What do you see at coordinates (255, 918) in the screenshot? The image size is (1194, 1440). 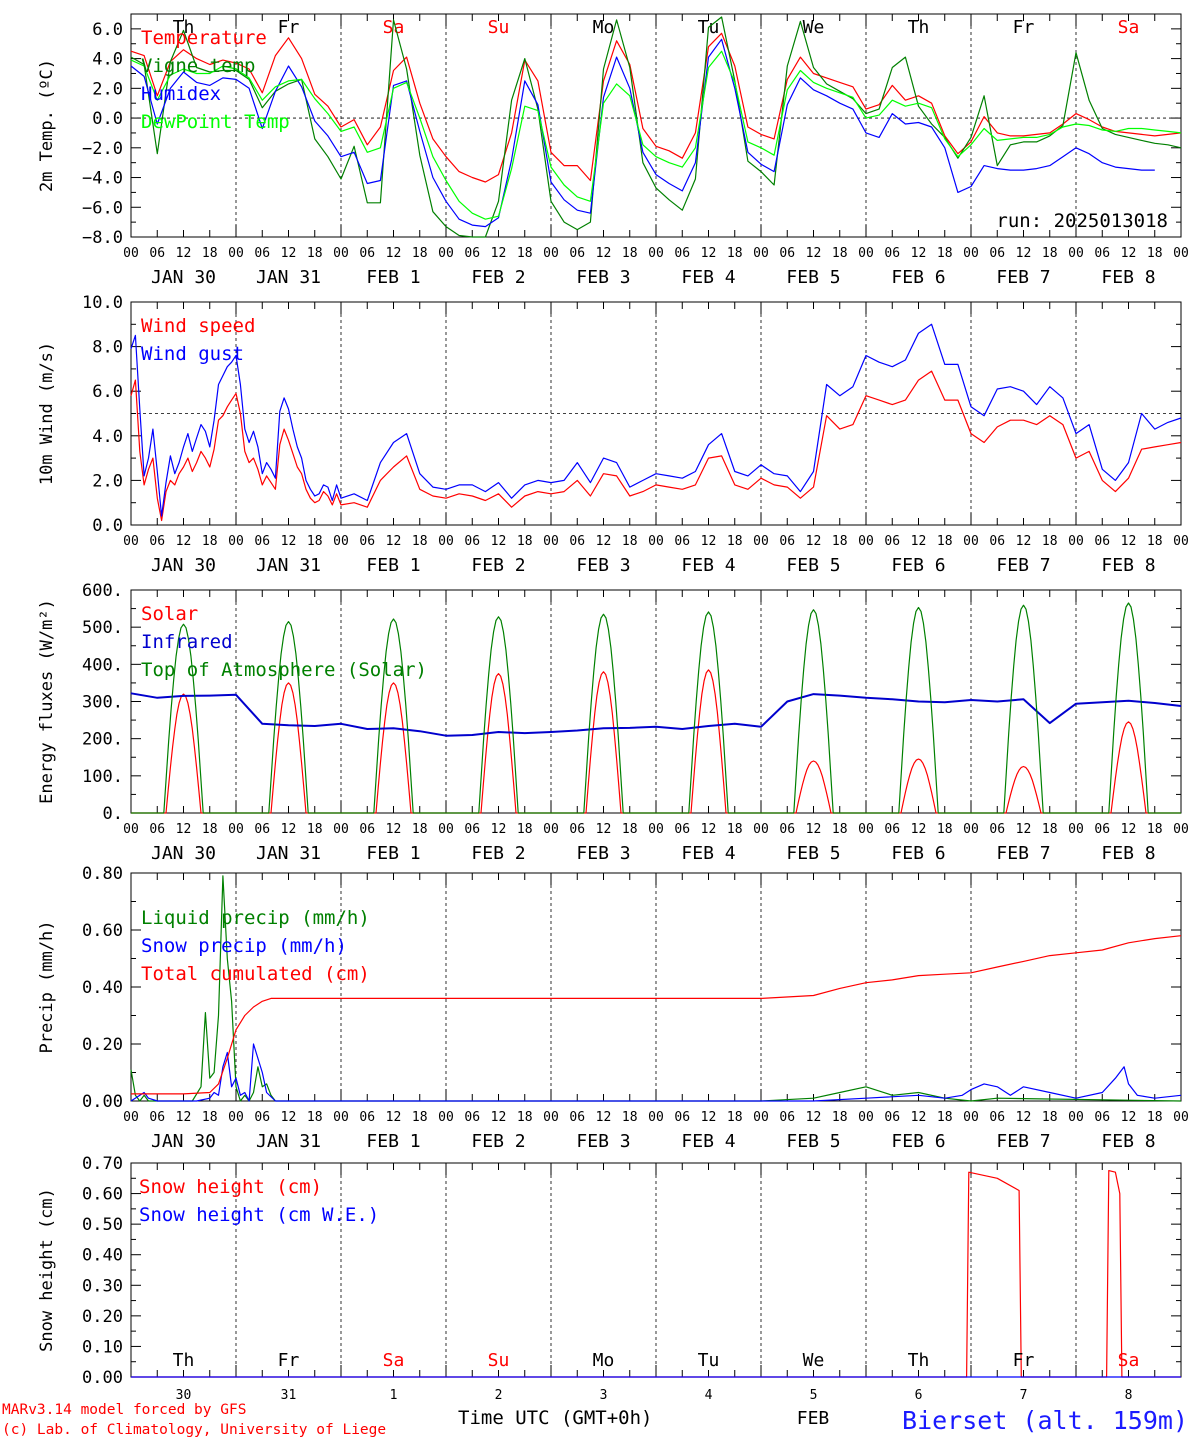 I see `legend-entry: Liquid precip (mm/h)` at bounding box center [255, 918].